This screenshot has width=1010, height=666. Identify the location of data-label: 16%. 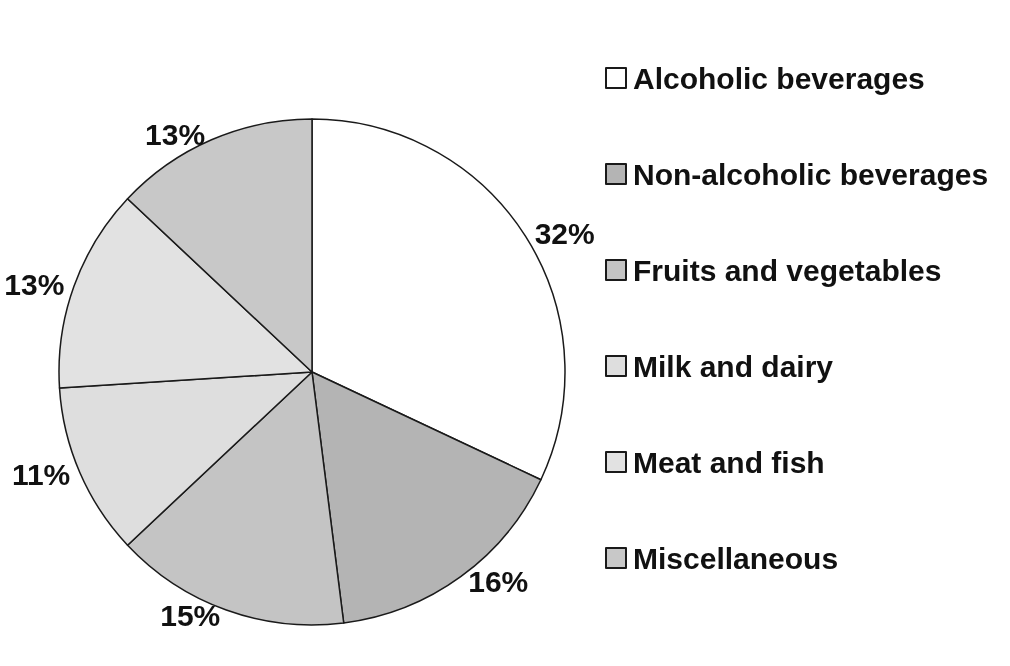
(498, 582).